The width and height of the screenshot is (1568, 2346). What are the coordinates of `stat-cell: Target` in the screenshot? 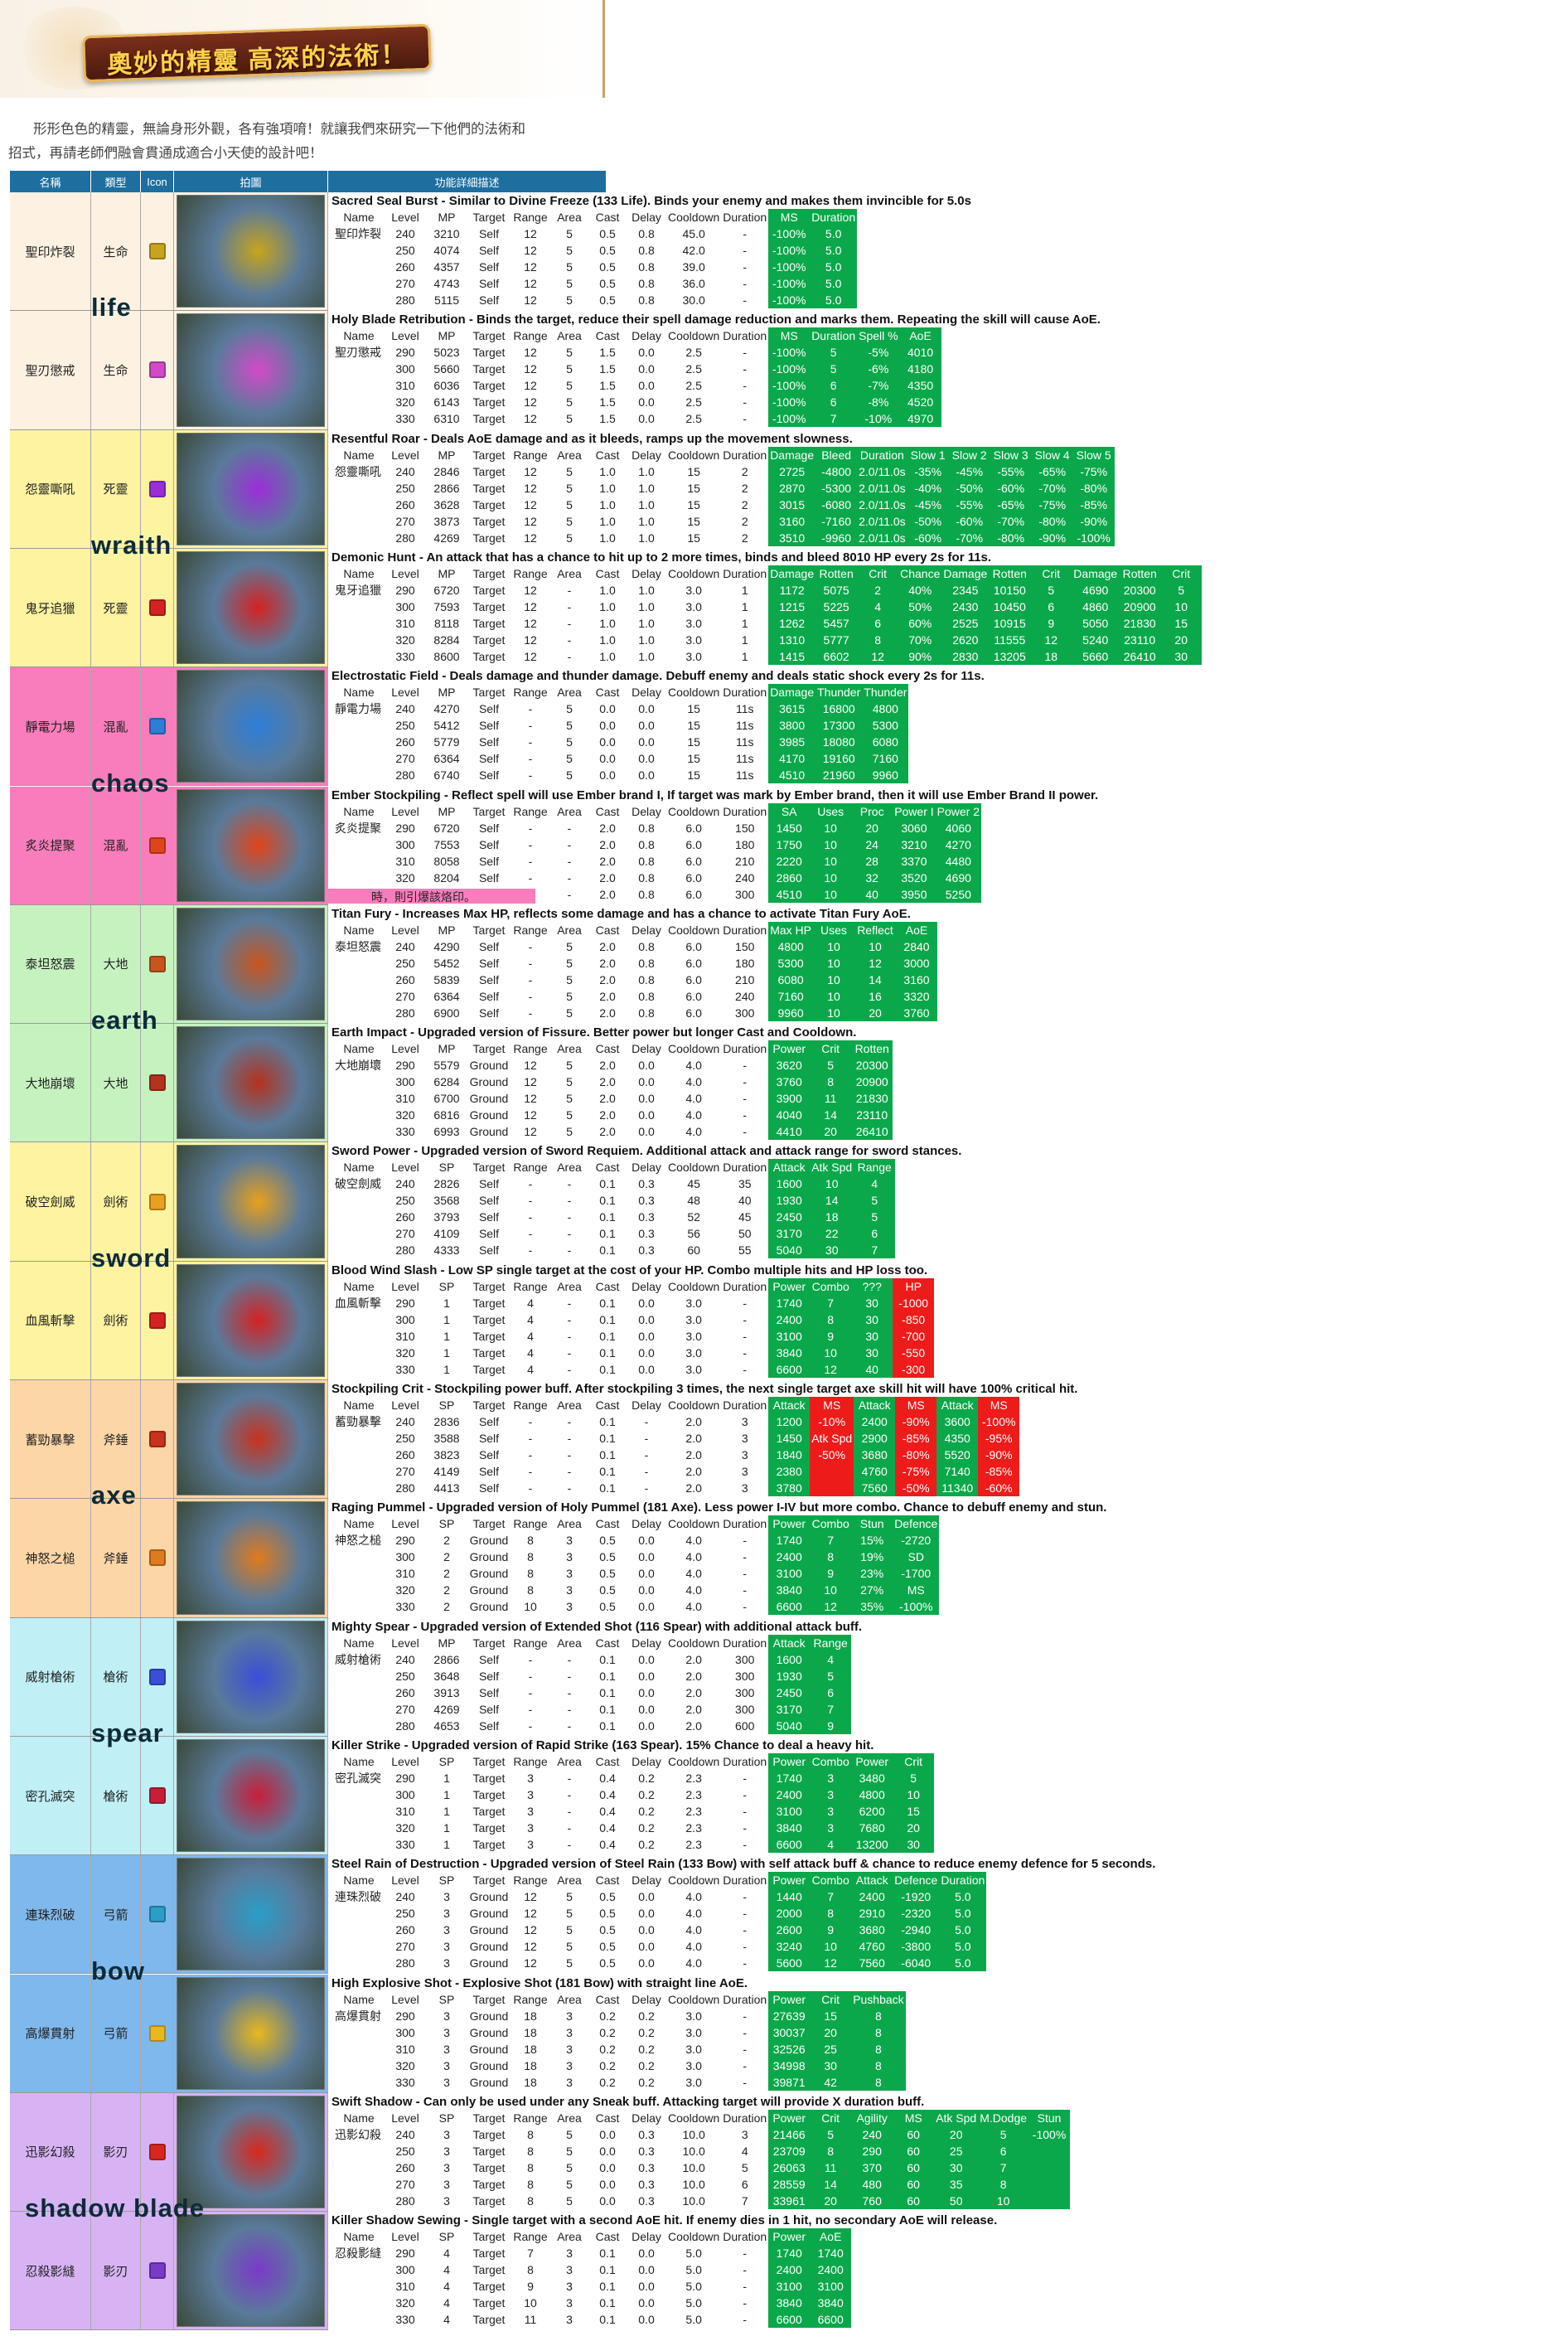 It's located at (489, 471).